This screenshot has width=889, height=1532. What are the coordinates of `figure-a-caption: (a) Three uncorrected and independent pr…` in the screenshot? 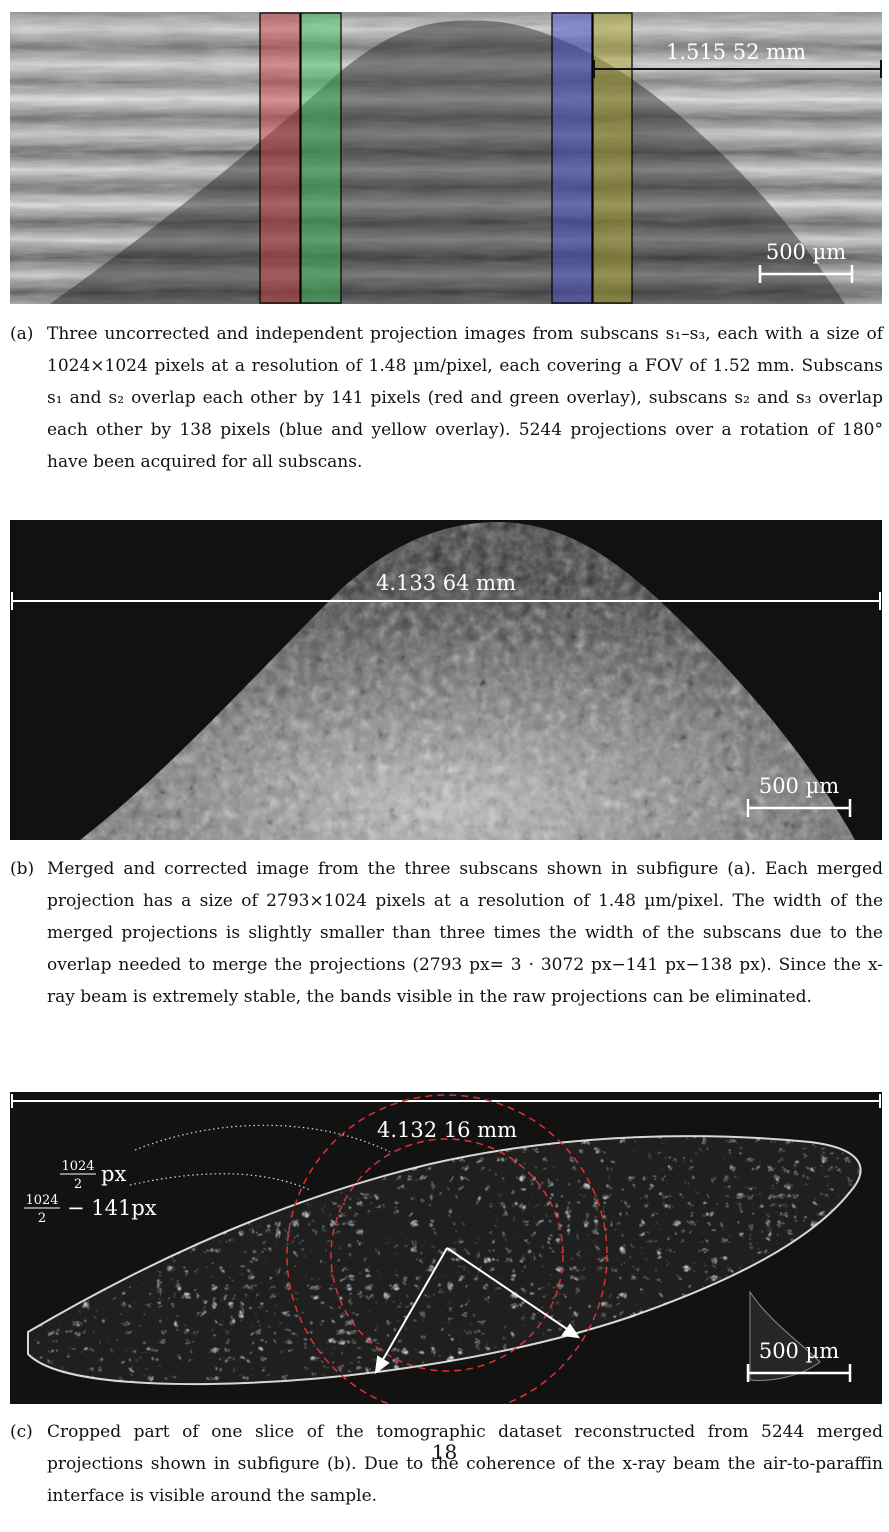 It's located at (446, 398).